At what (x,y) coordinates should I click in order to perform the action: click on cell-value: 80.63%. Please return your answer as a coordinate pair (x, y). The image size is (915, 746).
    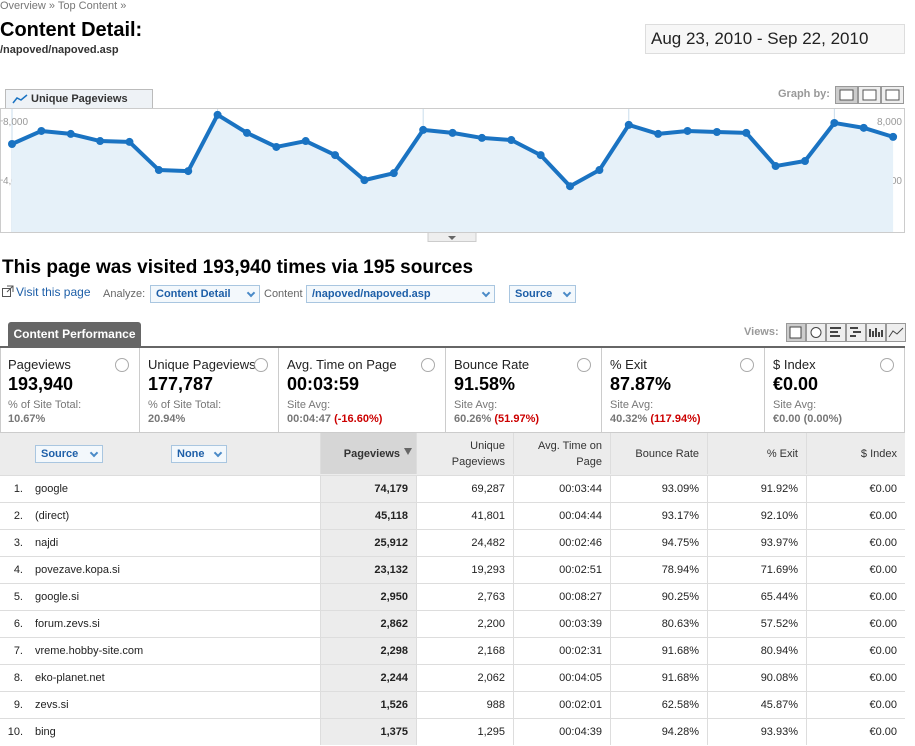
    Looking at the image, I should click on (658, 623).